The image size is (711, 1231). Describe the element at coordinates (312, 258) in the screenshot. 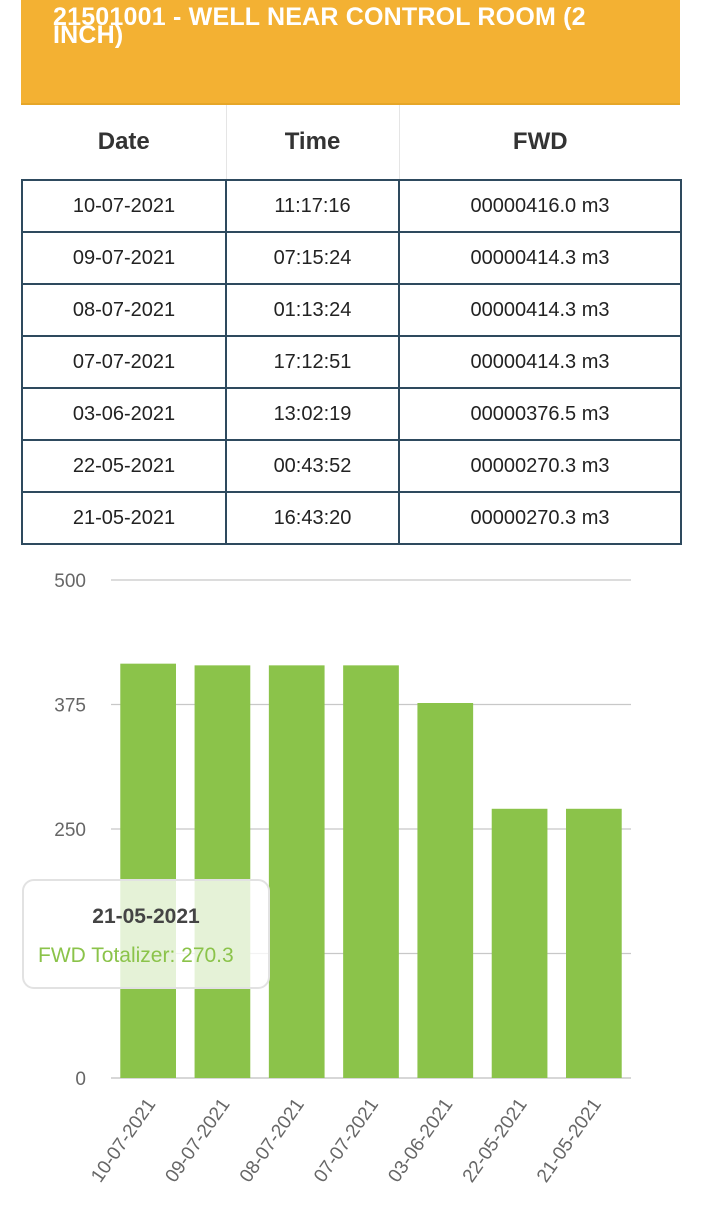

I see `cell-time: 07:15:24` at that location.